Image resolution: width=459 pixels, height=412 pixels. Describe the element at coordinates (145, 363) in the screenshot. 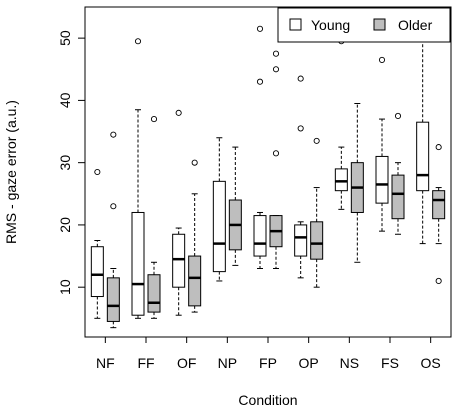

I see `x-tick-label-FF: FF` at that location.